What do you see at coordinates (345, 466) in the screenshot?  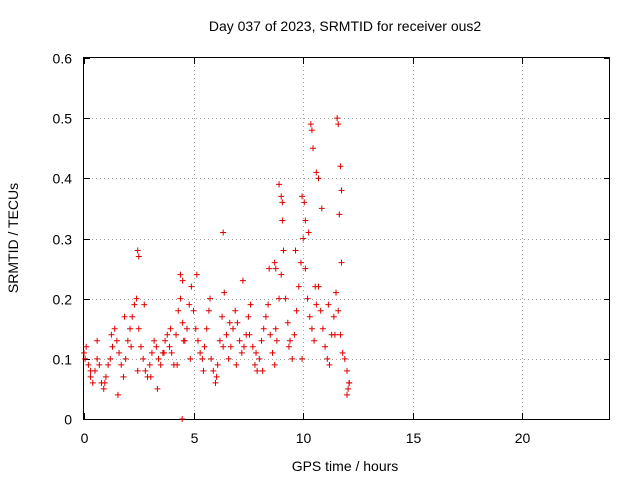 I see `x-axis-label: GPS time / hours` at bounding box center [345, 466].